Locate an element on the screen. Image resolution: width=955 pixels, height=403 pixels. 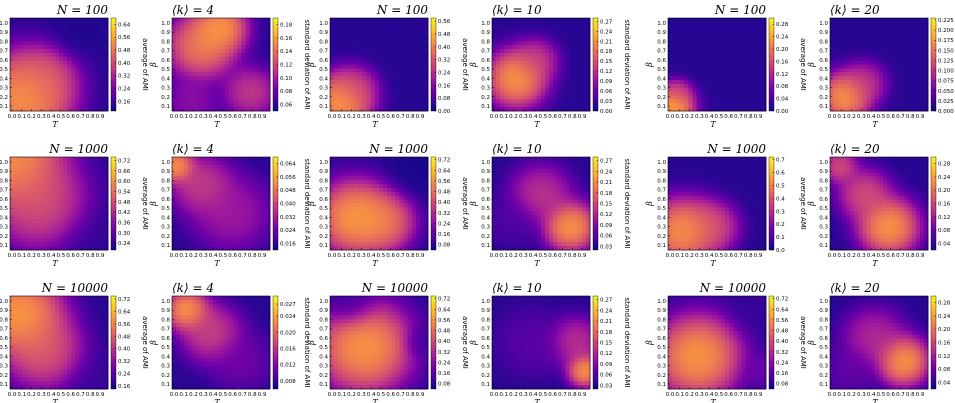
y-tick-label: 0.4 is located at coordinates (4, 79).